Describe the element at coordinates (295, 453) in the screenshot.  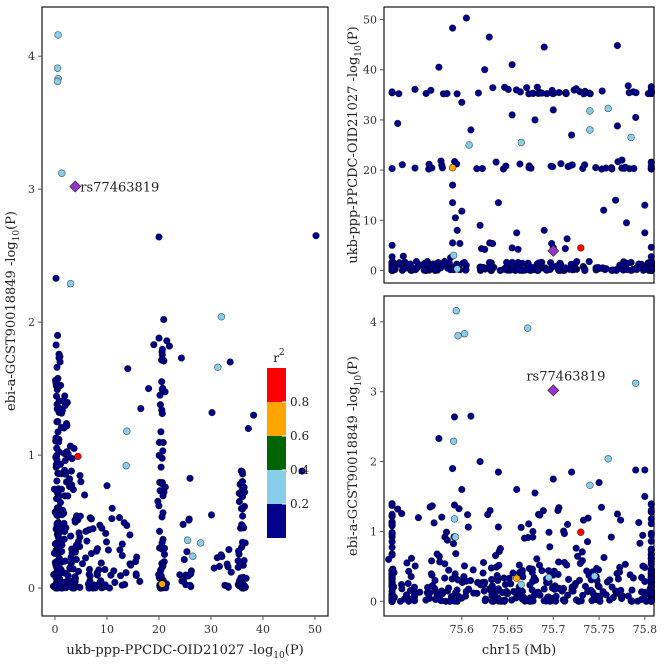
I see `legend-labels: 0.8 0.6 0.4 0.2` at that location.